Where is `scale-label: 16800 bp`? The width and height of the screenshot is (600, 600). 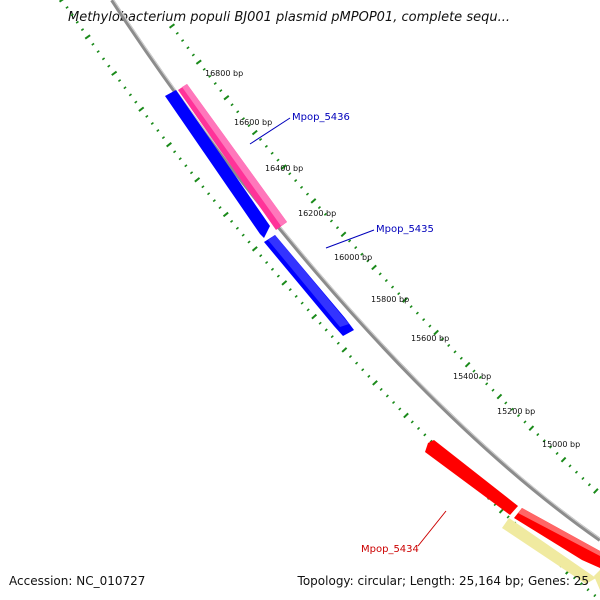 scale-label: 16800 bp is located at coordinates (224, 73).